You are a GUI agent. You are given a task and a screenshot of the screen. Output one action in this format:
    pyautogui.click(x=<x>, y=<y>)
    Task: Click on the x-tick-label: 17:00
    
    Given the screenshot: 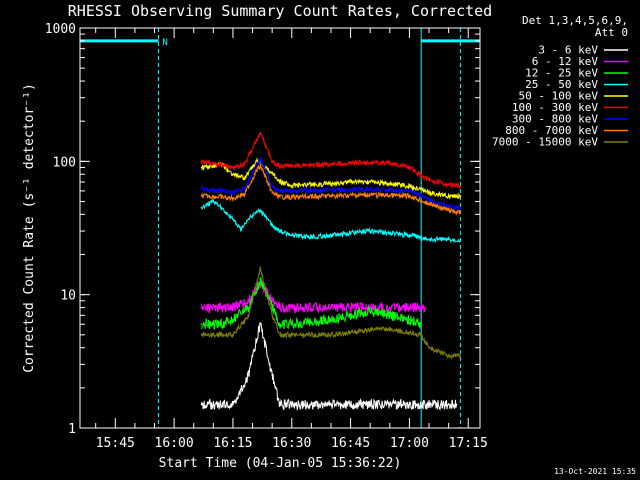 What is the action you would take?
    pyautogui.click(x=409, y=443)
    